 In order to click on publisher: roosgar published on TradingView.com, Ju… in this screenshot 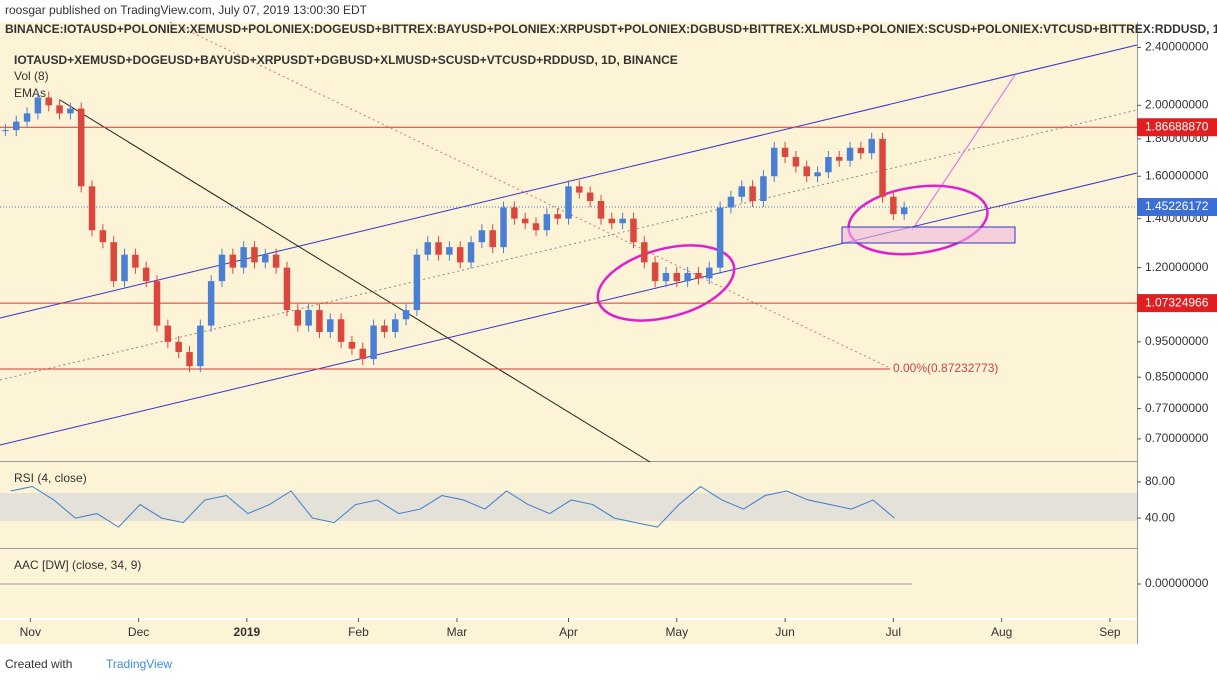, I will do `click(186, 10)`.